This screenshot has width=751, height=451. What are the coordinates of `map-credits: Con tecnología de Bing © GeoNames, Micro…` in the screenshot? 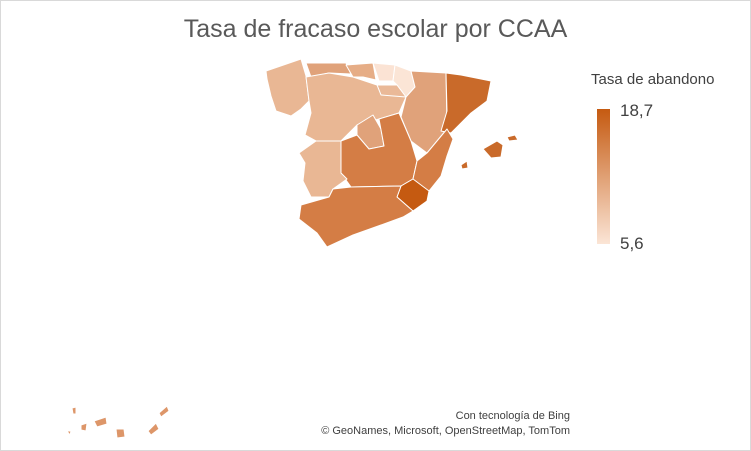 It's located at (445, 424).